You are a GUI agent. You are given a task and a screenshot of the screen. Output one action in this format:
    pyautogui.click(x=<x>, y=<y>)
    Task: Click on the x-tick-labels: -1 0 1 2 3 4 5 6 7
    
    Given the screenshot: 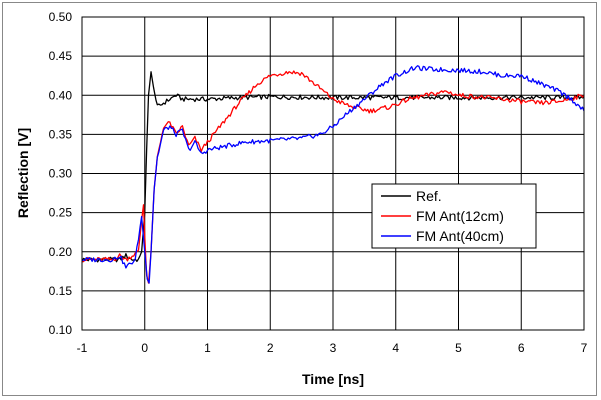 What is the action you would take?
    pyautogui.click(x=332, y=348)
    